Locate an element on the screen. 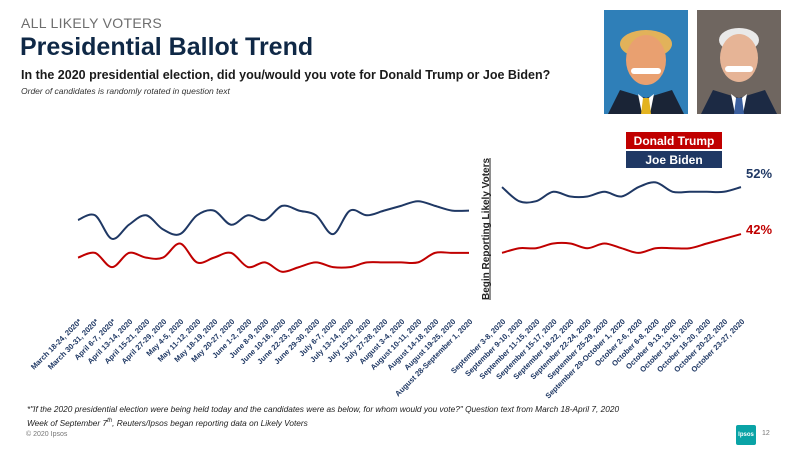 This screenshot has height=450, width=800. ipsos-logo: Ipsos is located at coordinates (746, 435).